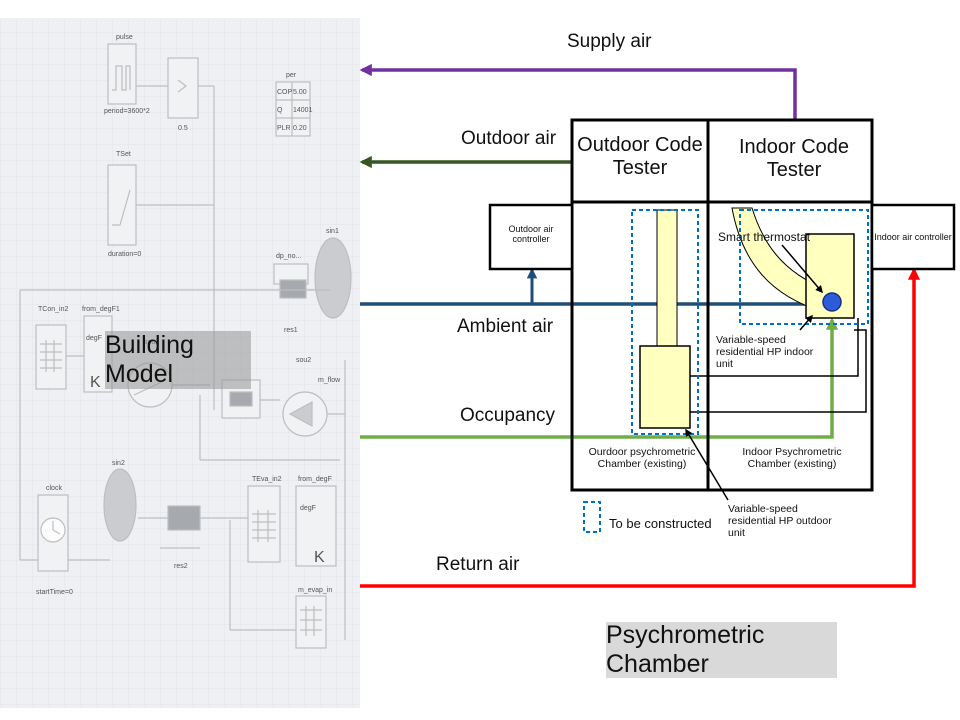  I want to click on outdoor-code-tester-label: Outdoor Code Tester, so click(640, 156).